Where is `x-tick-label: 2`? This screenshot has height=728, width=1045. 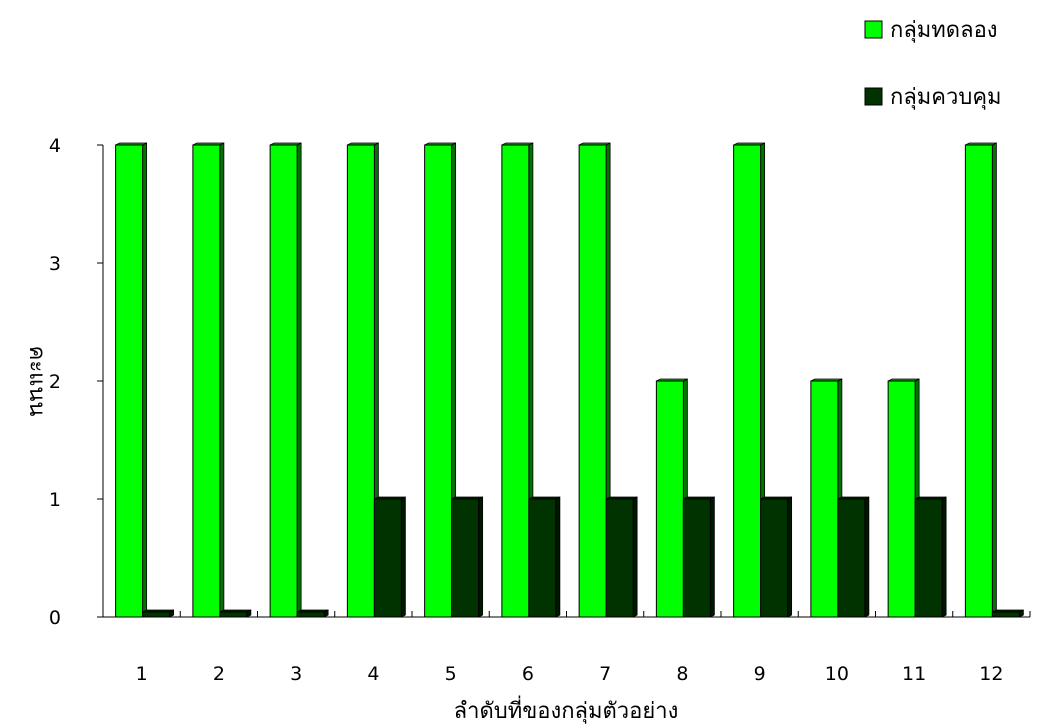 x-tick-label: 2 is located at coordinates (219, 674).